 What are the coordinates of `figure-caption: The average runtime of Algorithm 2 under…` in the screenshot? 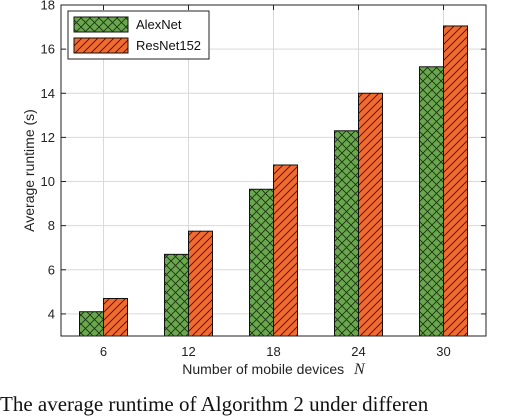 It's located at (214, 404).